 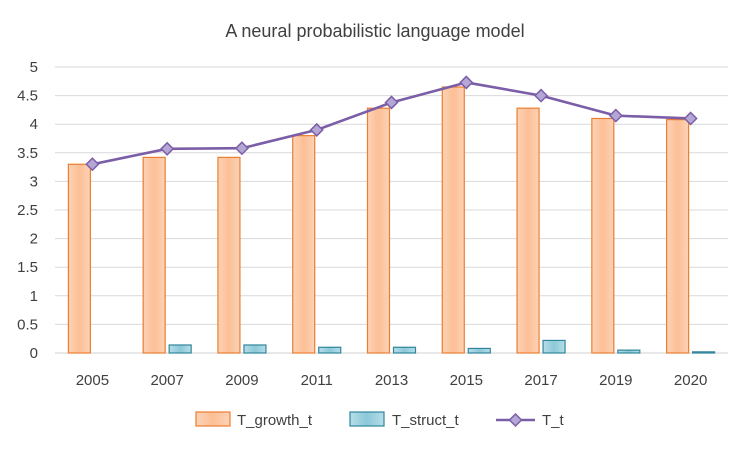 What do you see at coordinates (34, 353) in the screenshot?
I see `y-tick-label: 0` at bounding box center [34, 353].